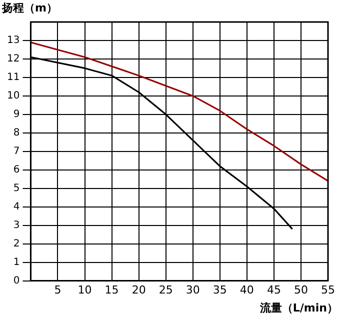 This screenshot has height=320, width=340. Describe the element at coordinates (139, 289) in the screenshot. I see `x-tick-label: 20` at that location.